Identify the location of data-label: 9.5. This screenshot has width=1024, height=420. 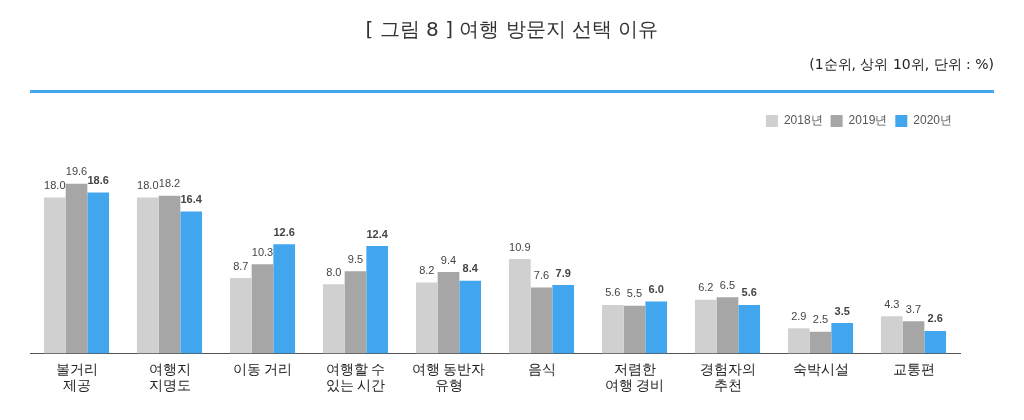
(355, 258).